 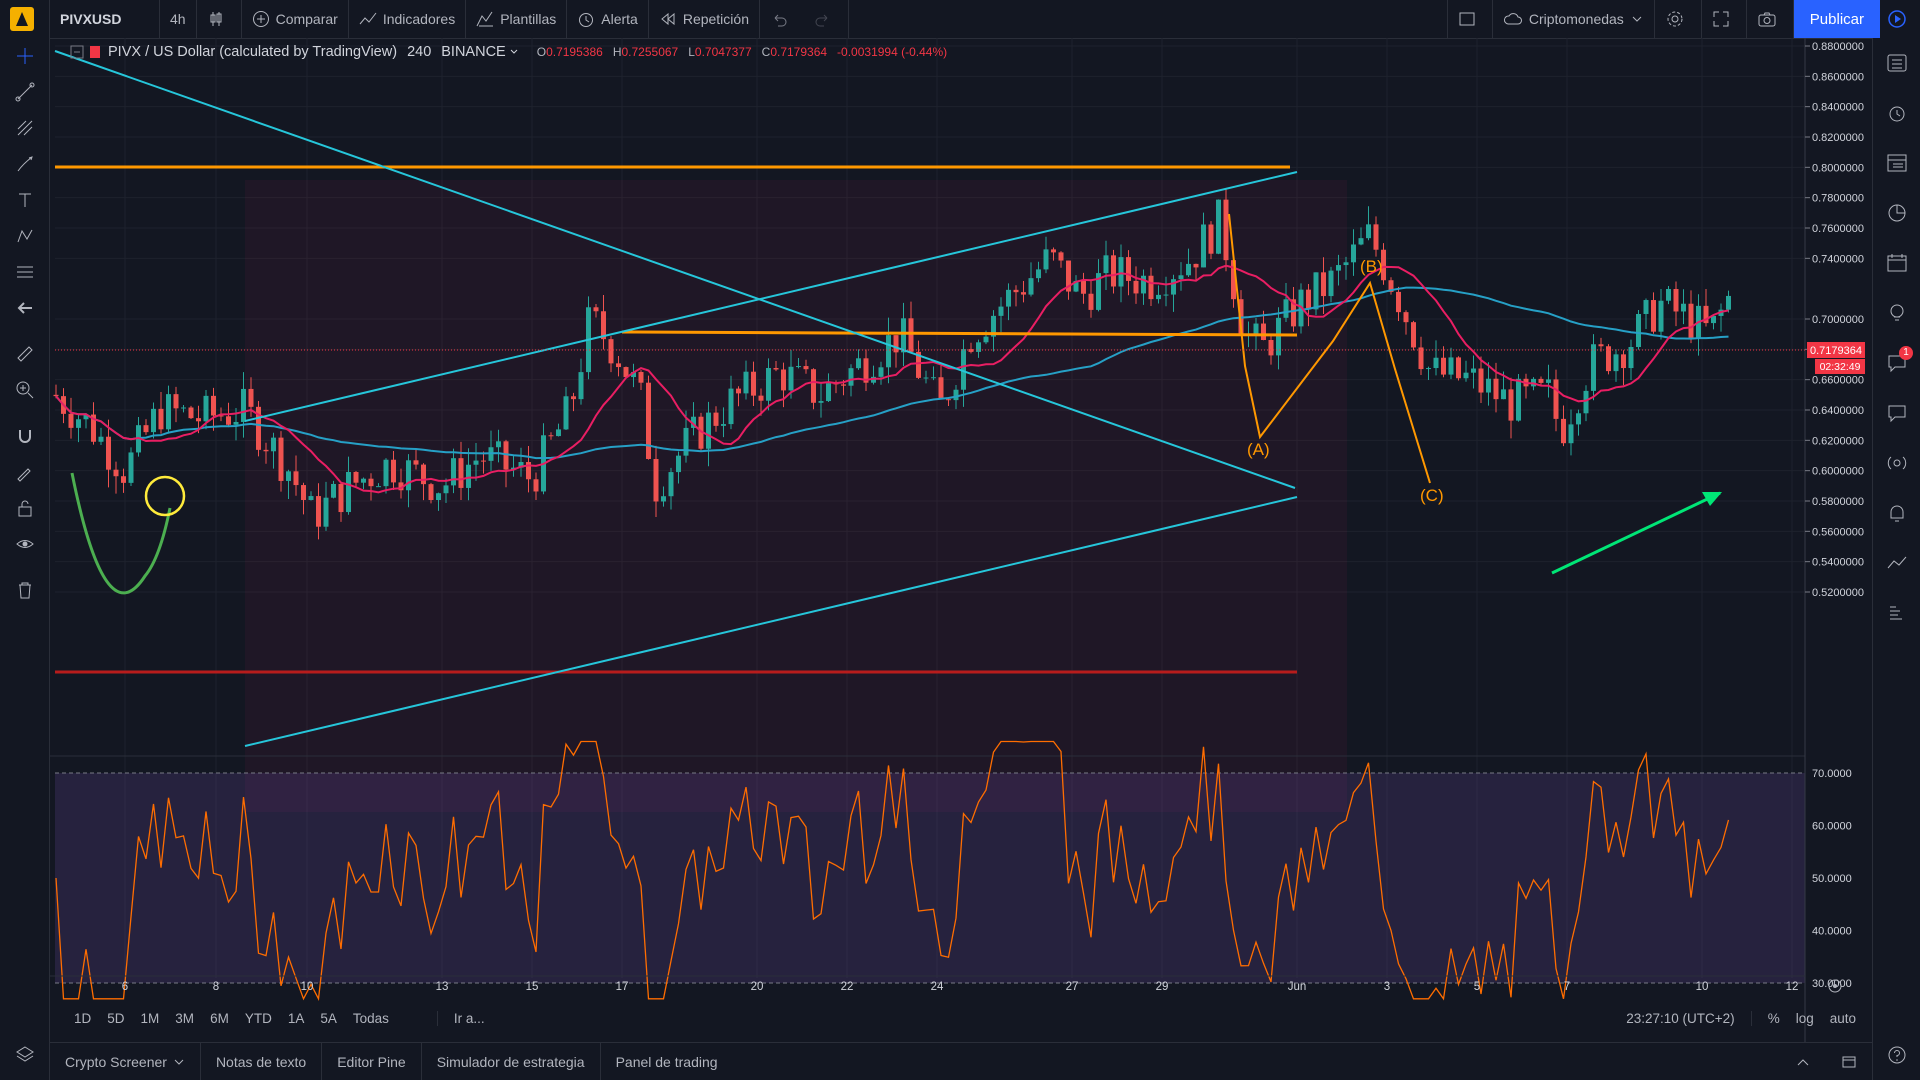 What do you see at coordinates (771, 621) in the screenshot?
I see `channel-lower-line` at bounding box center [771, 621].